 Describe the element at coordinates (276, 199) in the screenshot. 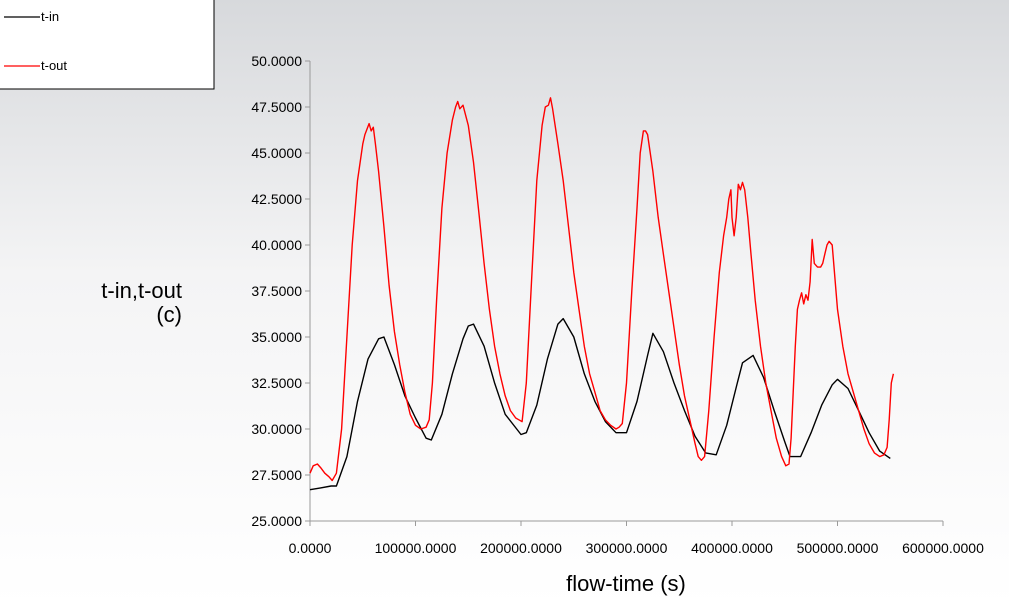

I see `y-tick-label: 42.5000` at that location.